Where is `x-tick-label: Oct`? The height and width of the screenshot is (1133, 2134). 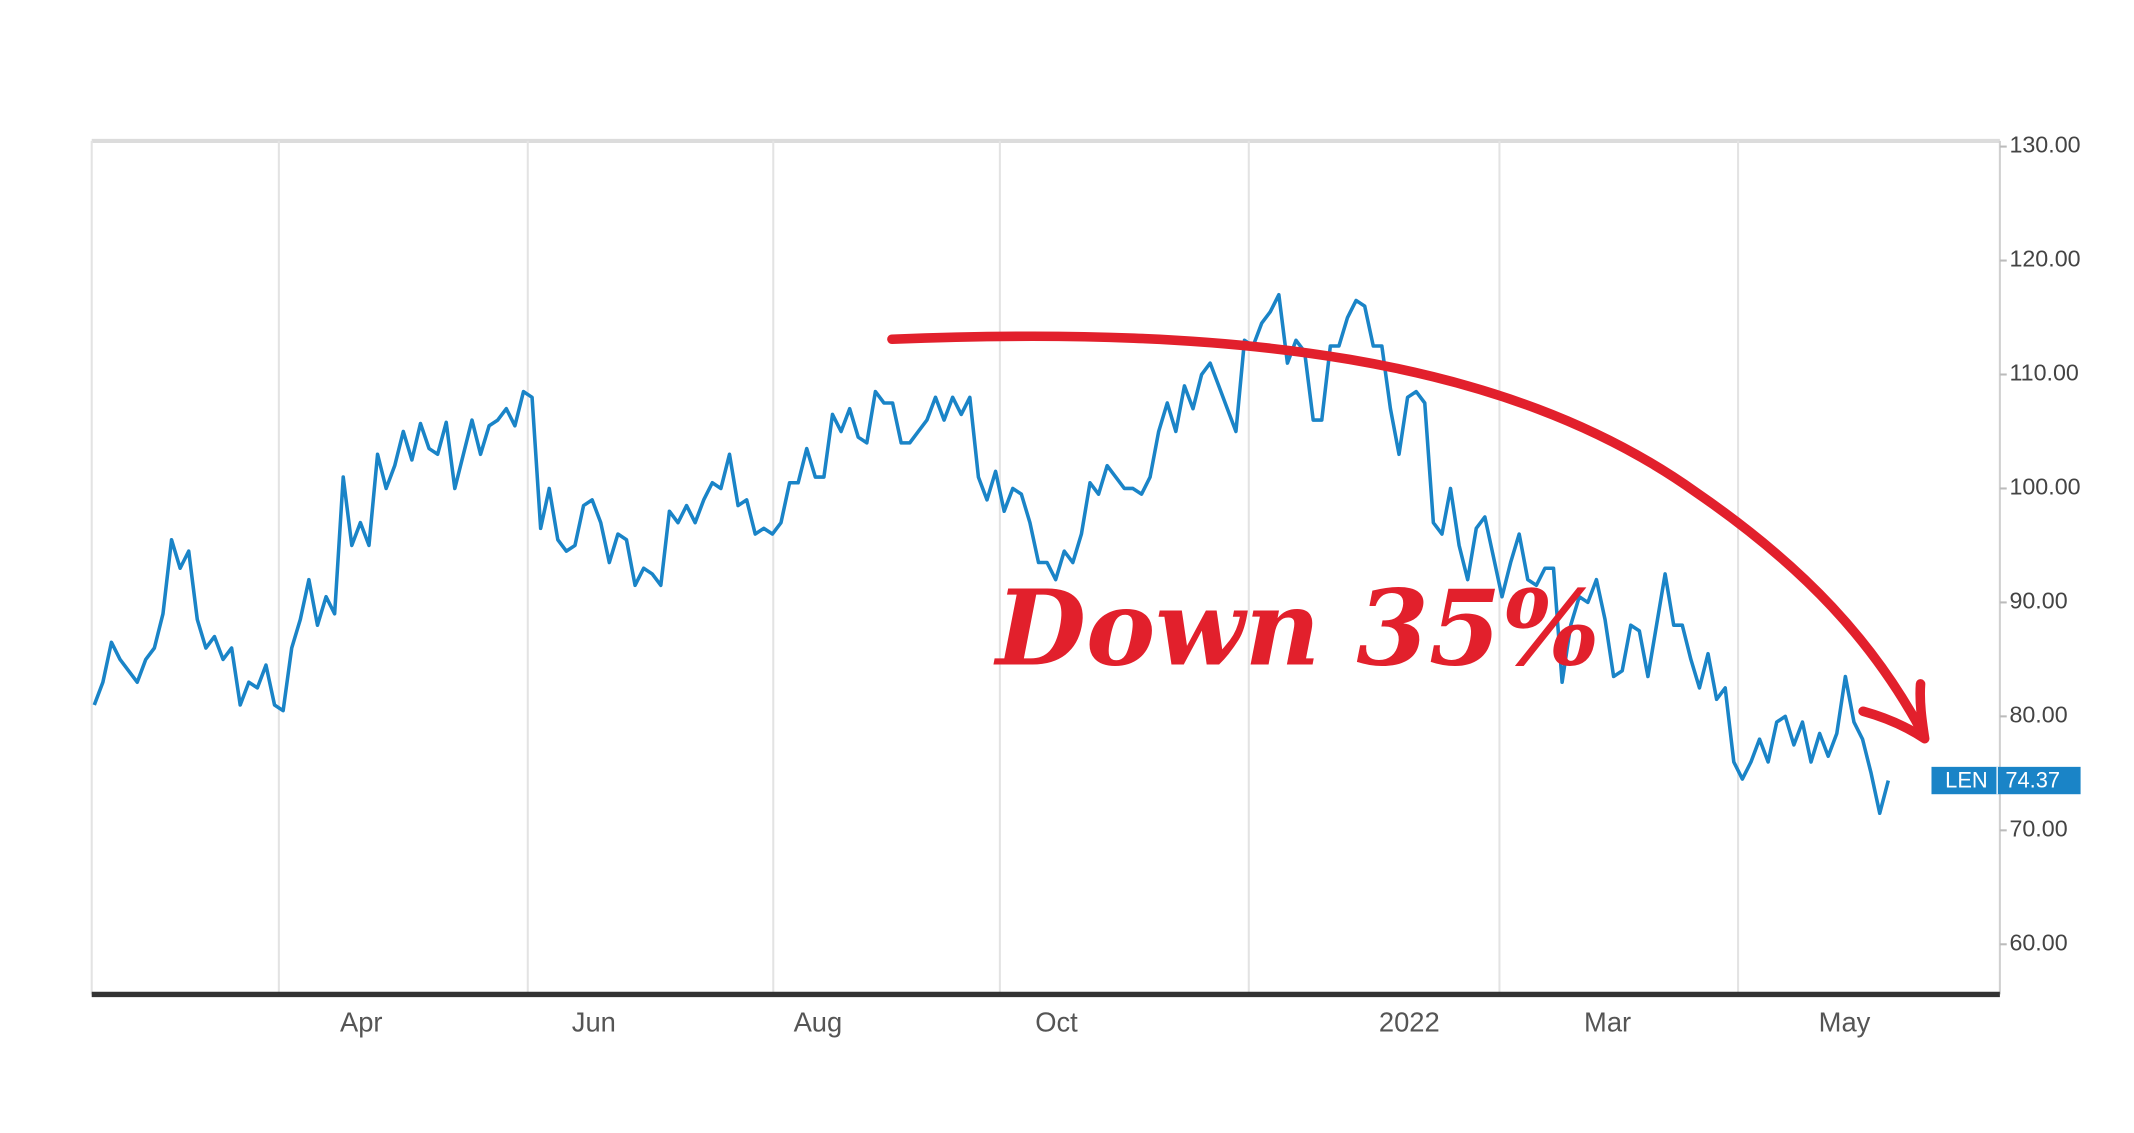
x-tick-label: Oct is located at coordinates (1056, 1022).